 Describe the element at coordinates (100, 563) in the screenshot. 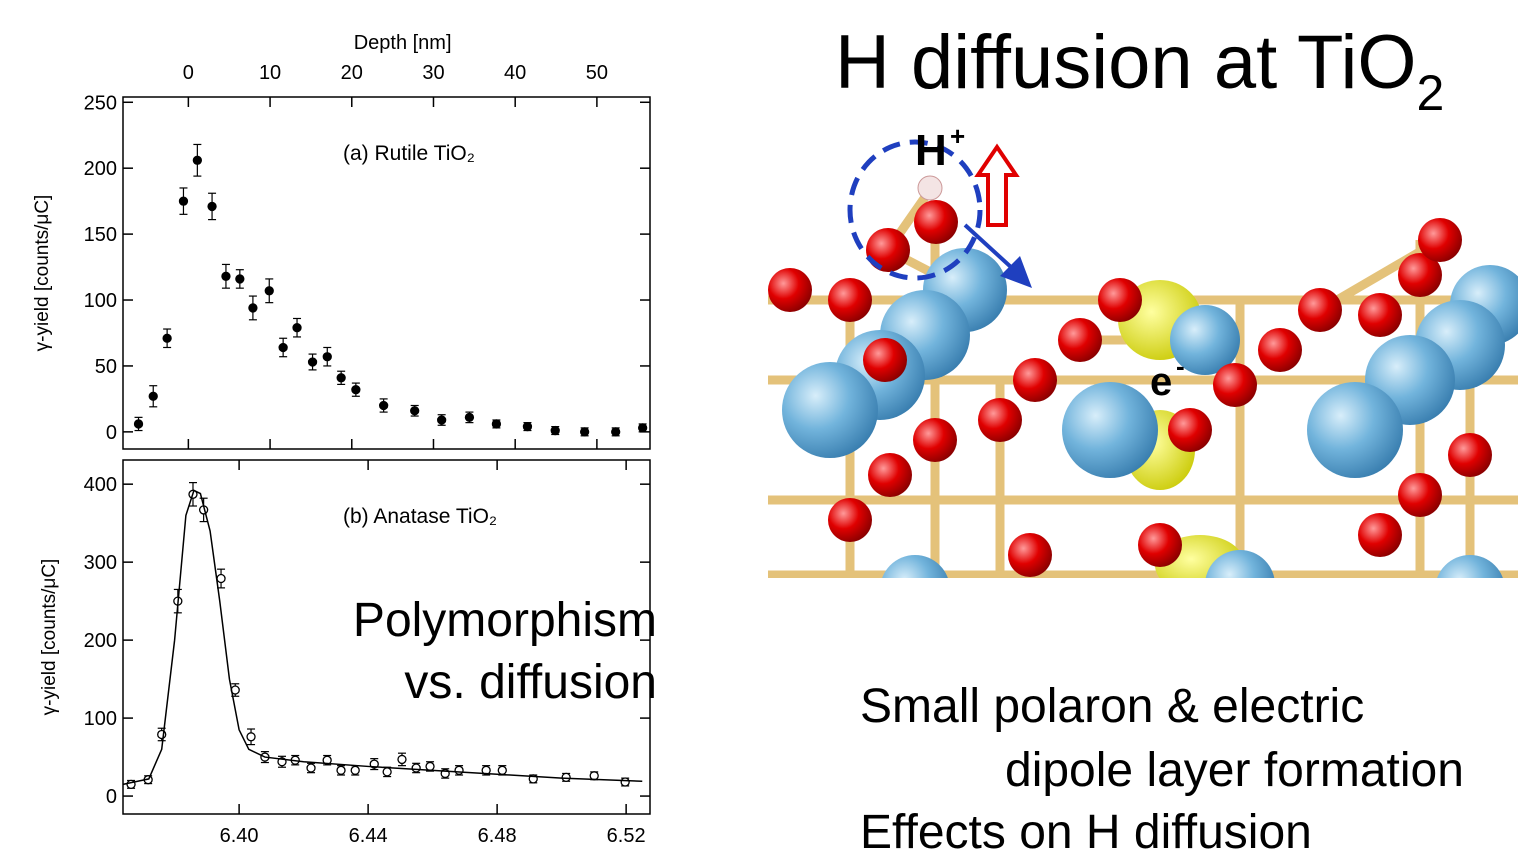

I see `y-tick-label: 300` at that location.